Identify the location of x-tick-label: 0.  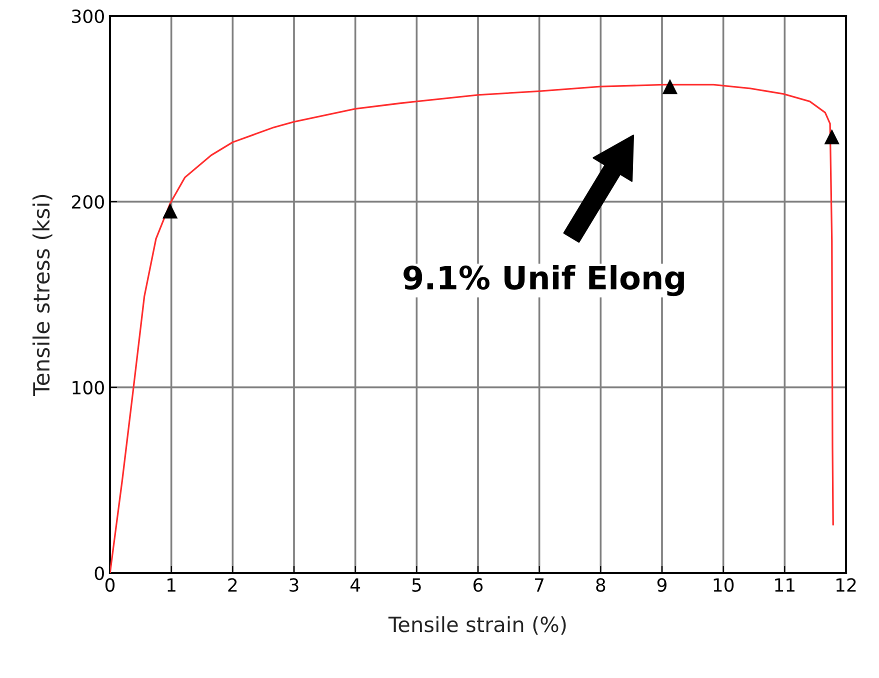
(110, 585).